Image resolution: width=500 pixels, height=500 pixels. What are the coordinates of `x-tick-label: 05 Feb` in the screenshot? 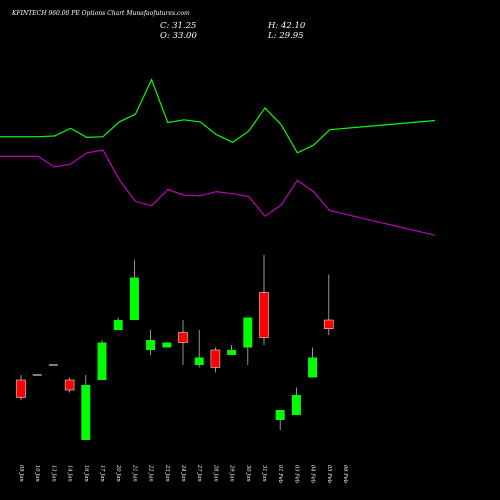 It's located at (329, 474).